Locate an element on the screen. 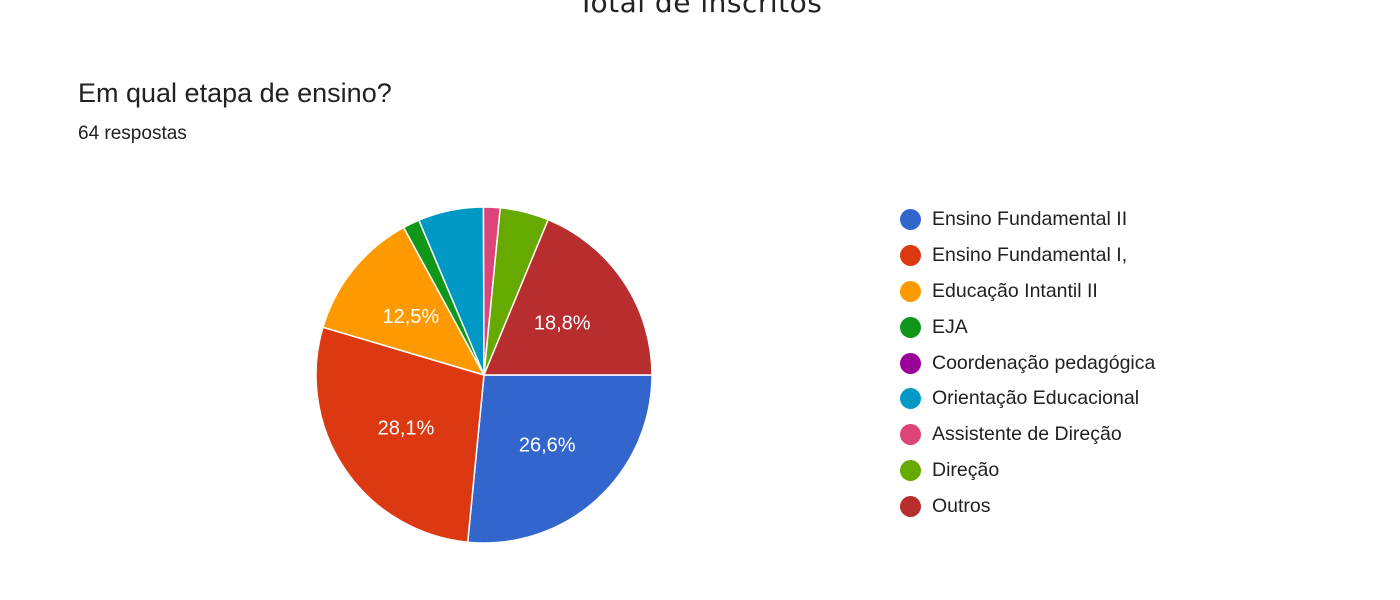 This screenshot has height=600, width=1400. legend-item-ensino-fundamental-ii: Ensino Fundamental II is located at coordinates (1027, 220).